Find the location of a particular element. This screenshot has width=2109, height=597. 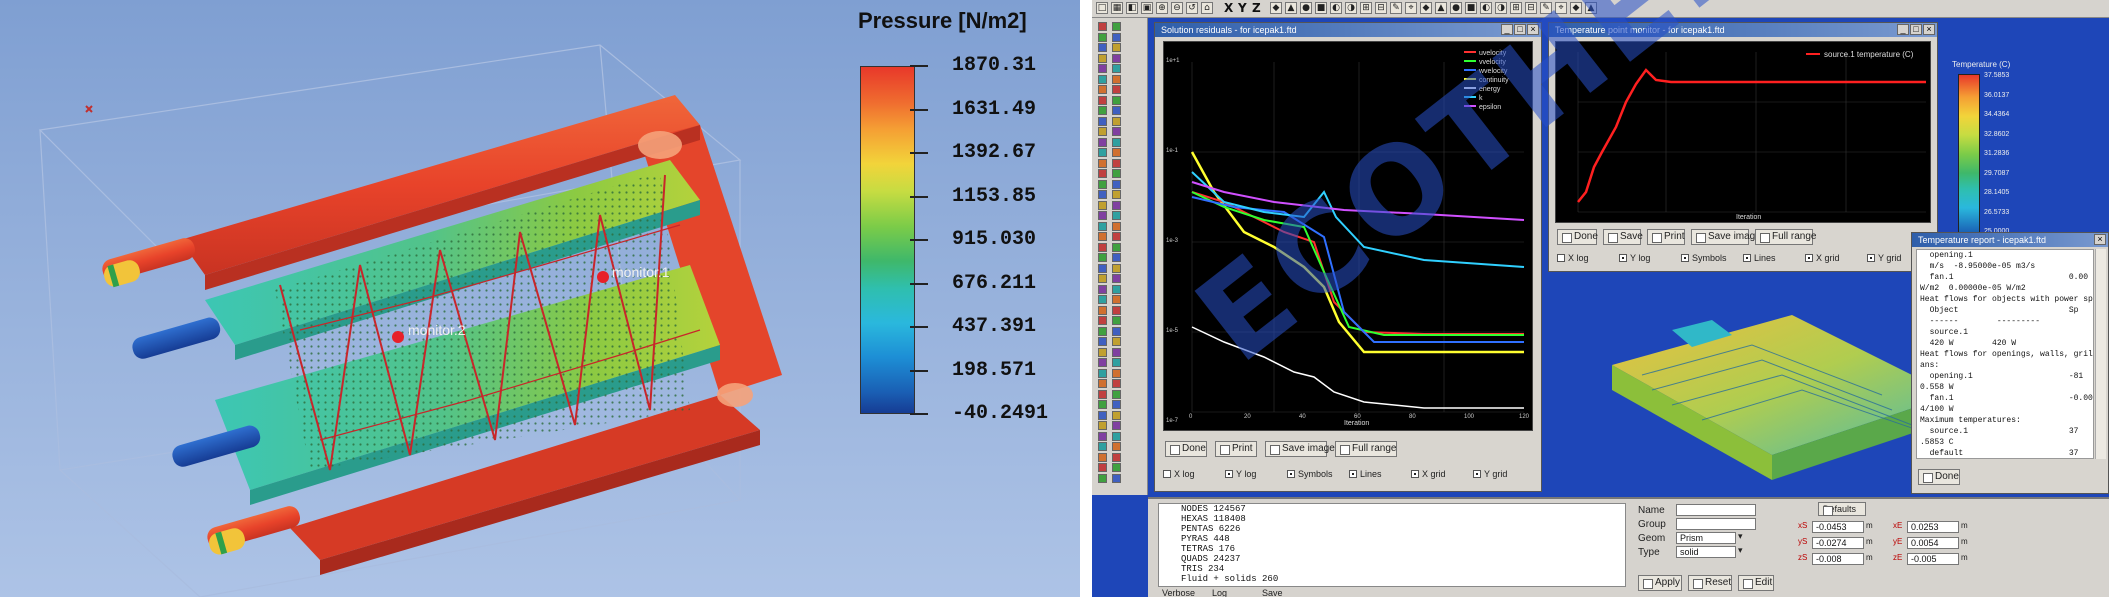

temperature-y-log-checkbox: Y log is located at coordinates (1634, 258).